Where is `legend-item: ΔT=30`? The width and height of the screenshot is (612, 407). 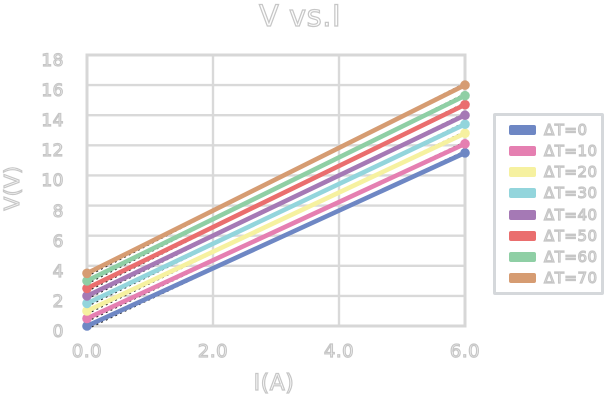 legend-item: ΔT=30 is located at coordinates (548, 193).